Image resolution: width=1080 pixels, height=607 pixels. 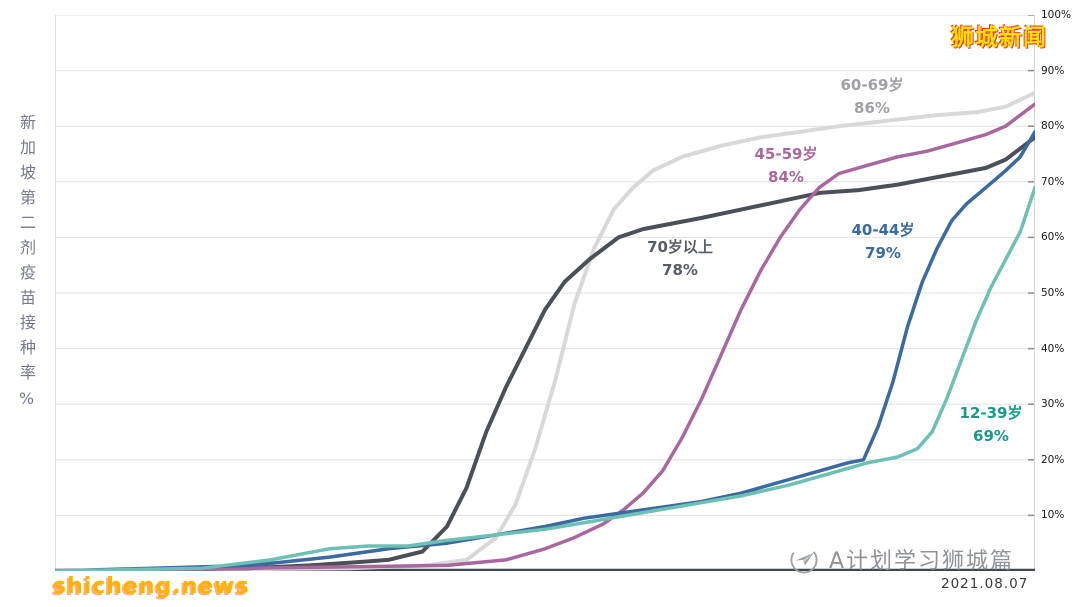 What do you see at coordinates (1053, 515) in the screenshot?
I see `y-axis-tick-label: 10%` at bounding box center [1053, 515].